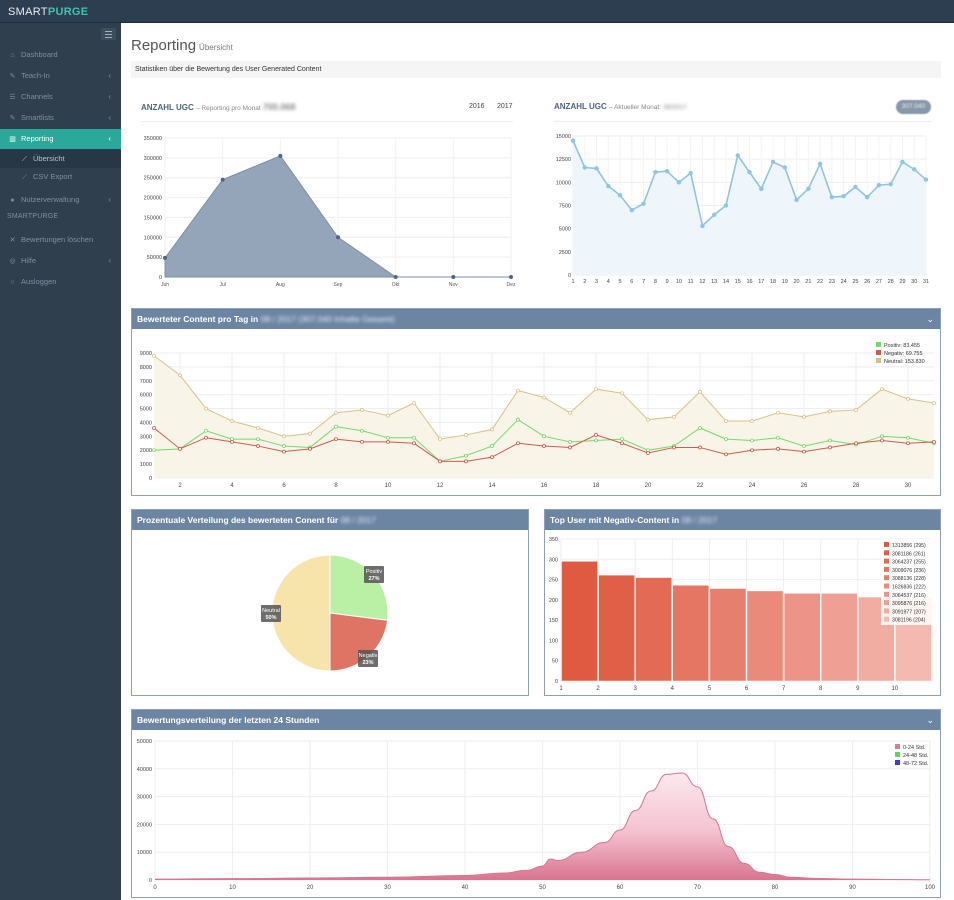  I want to click on sidebar-item-channels: ☰ Channels ‹, so click(60, 97).